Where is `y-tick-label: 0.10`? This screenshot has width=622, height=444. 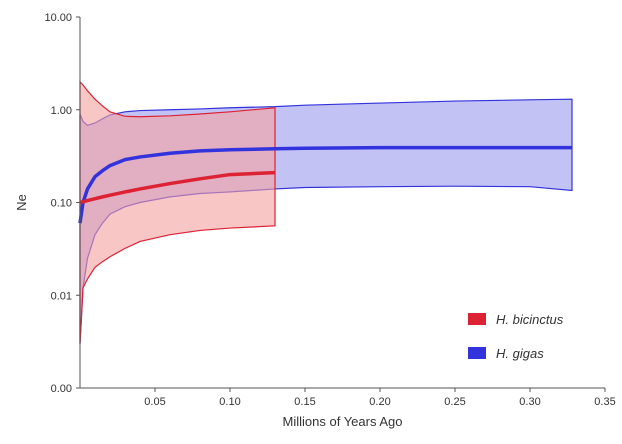 y-tick-label: 0.10 is located at coordinates (61, 204).